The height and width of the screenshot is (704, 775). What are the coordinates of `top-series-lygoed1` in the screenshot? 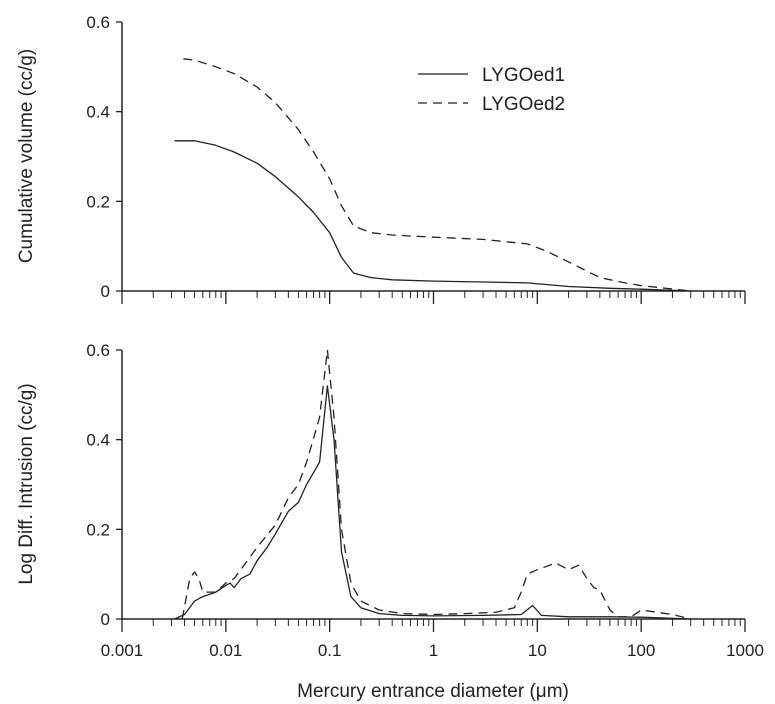 It's located at (432, 216).